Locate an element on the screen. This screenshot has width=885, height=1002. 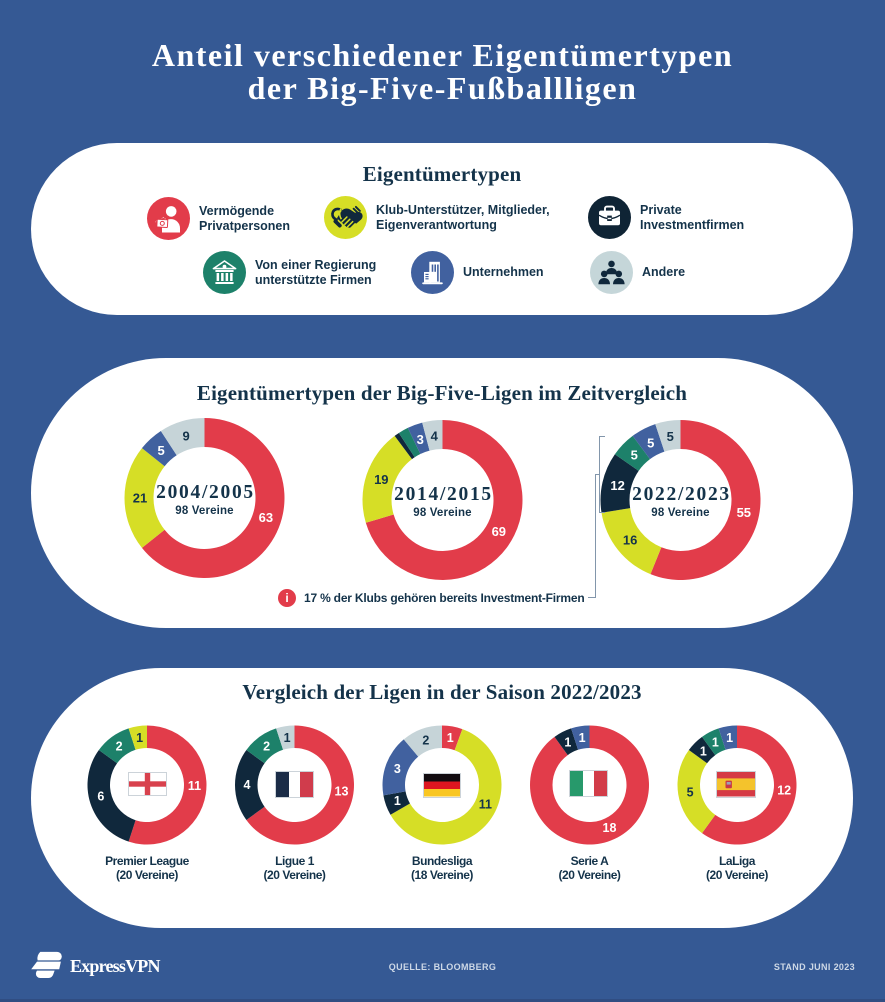
svg-text: 6 is located at coordinates (100, 797).